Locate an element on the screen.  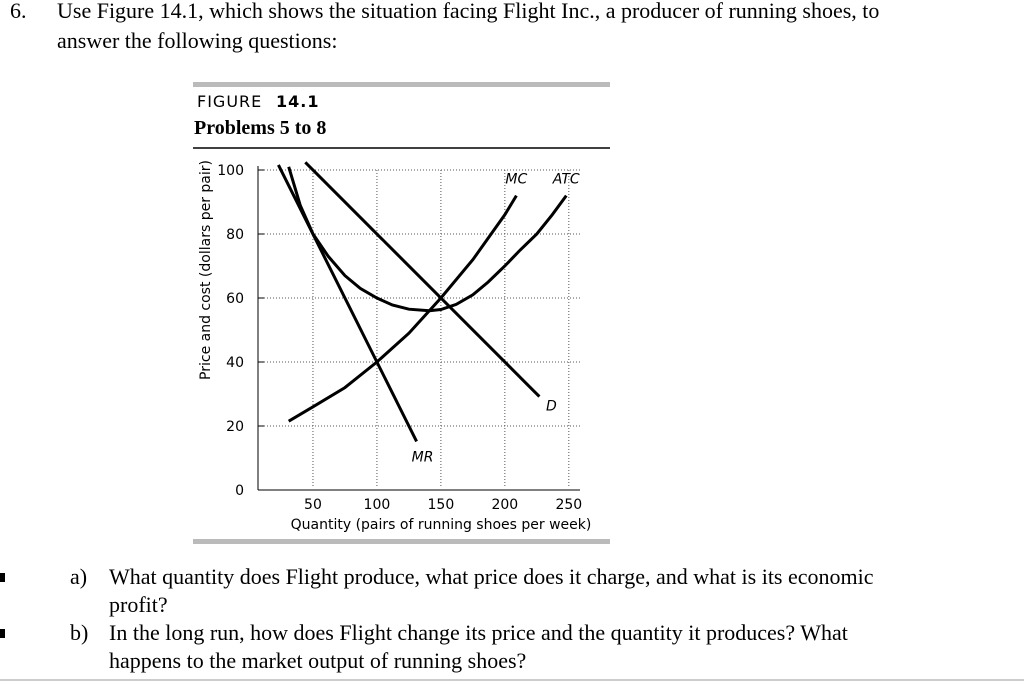
y-tick-label: 100 is located at coordinates (230, 171).